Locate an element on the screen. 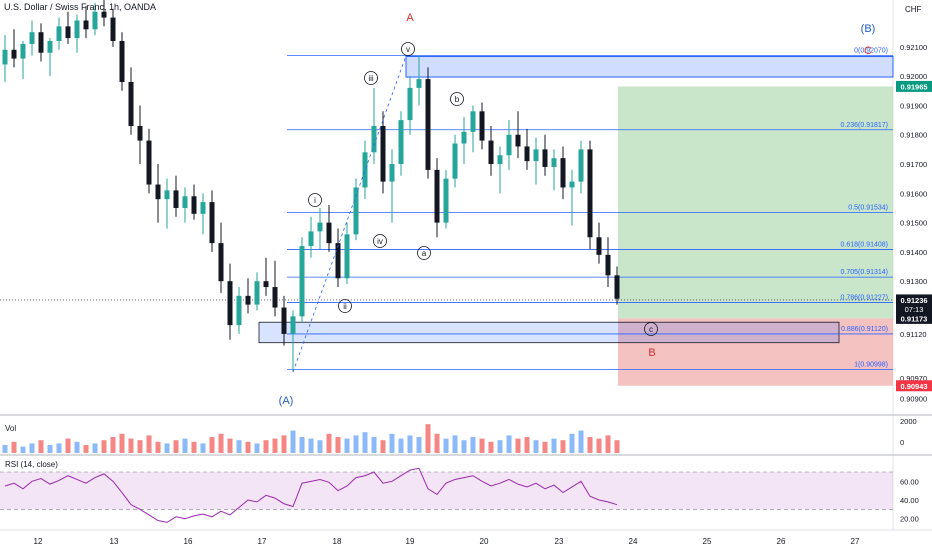  y-tick: 0.92000 is located at coordinates (913, 76).